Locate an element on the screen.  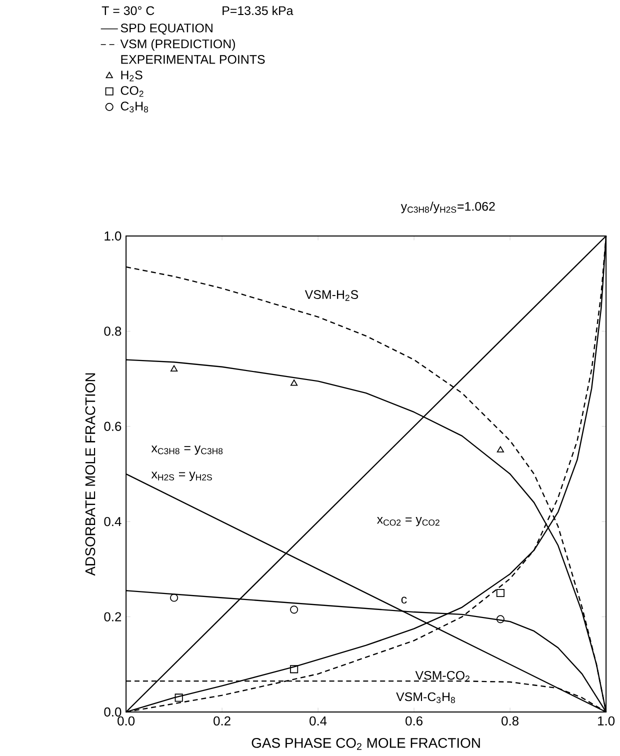
annotation: VSM-C$_{3}$H$_{8}$ is located at coordinates (425, 698).